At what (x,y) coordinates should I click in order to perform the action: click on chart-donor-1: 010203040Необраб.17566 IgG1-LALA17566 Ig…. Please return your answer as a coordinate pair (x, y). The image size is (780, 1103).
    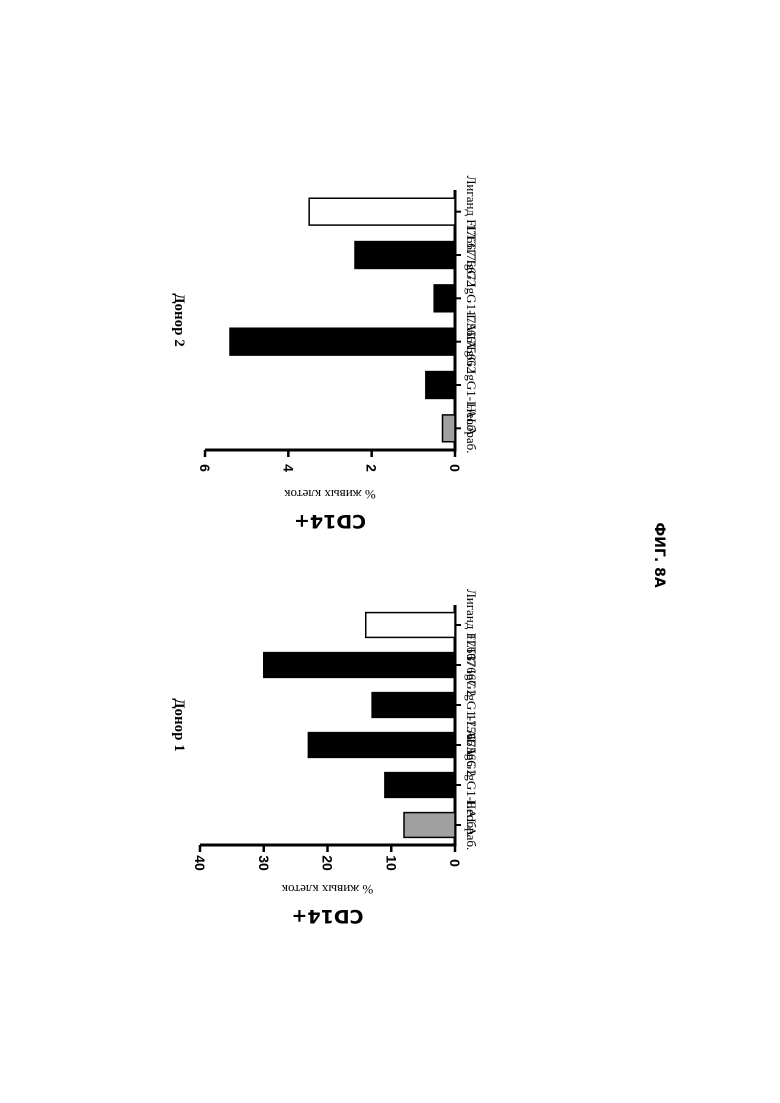
    Looking at the image, I should click on (325, 758).